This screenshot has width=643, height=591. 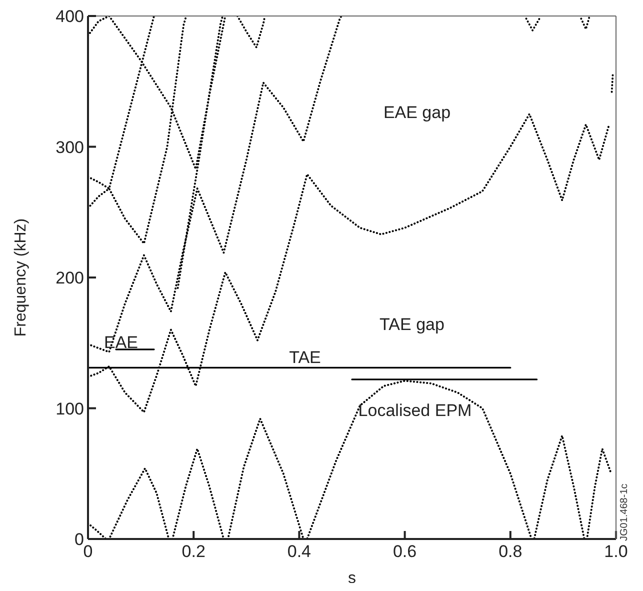 I want to click on annotation: TAE, so click(x=305, y=358).